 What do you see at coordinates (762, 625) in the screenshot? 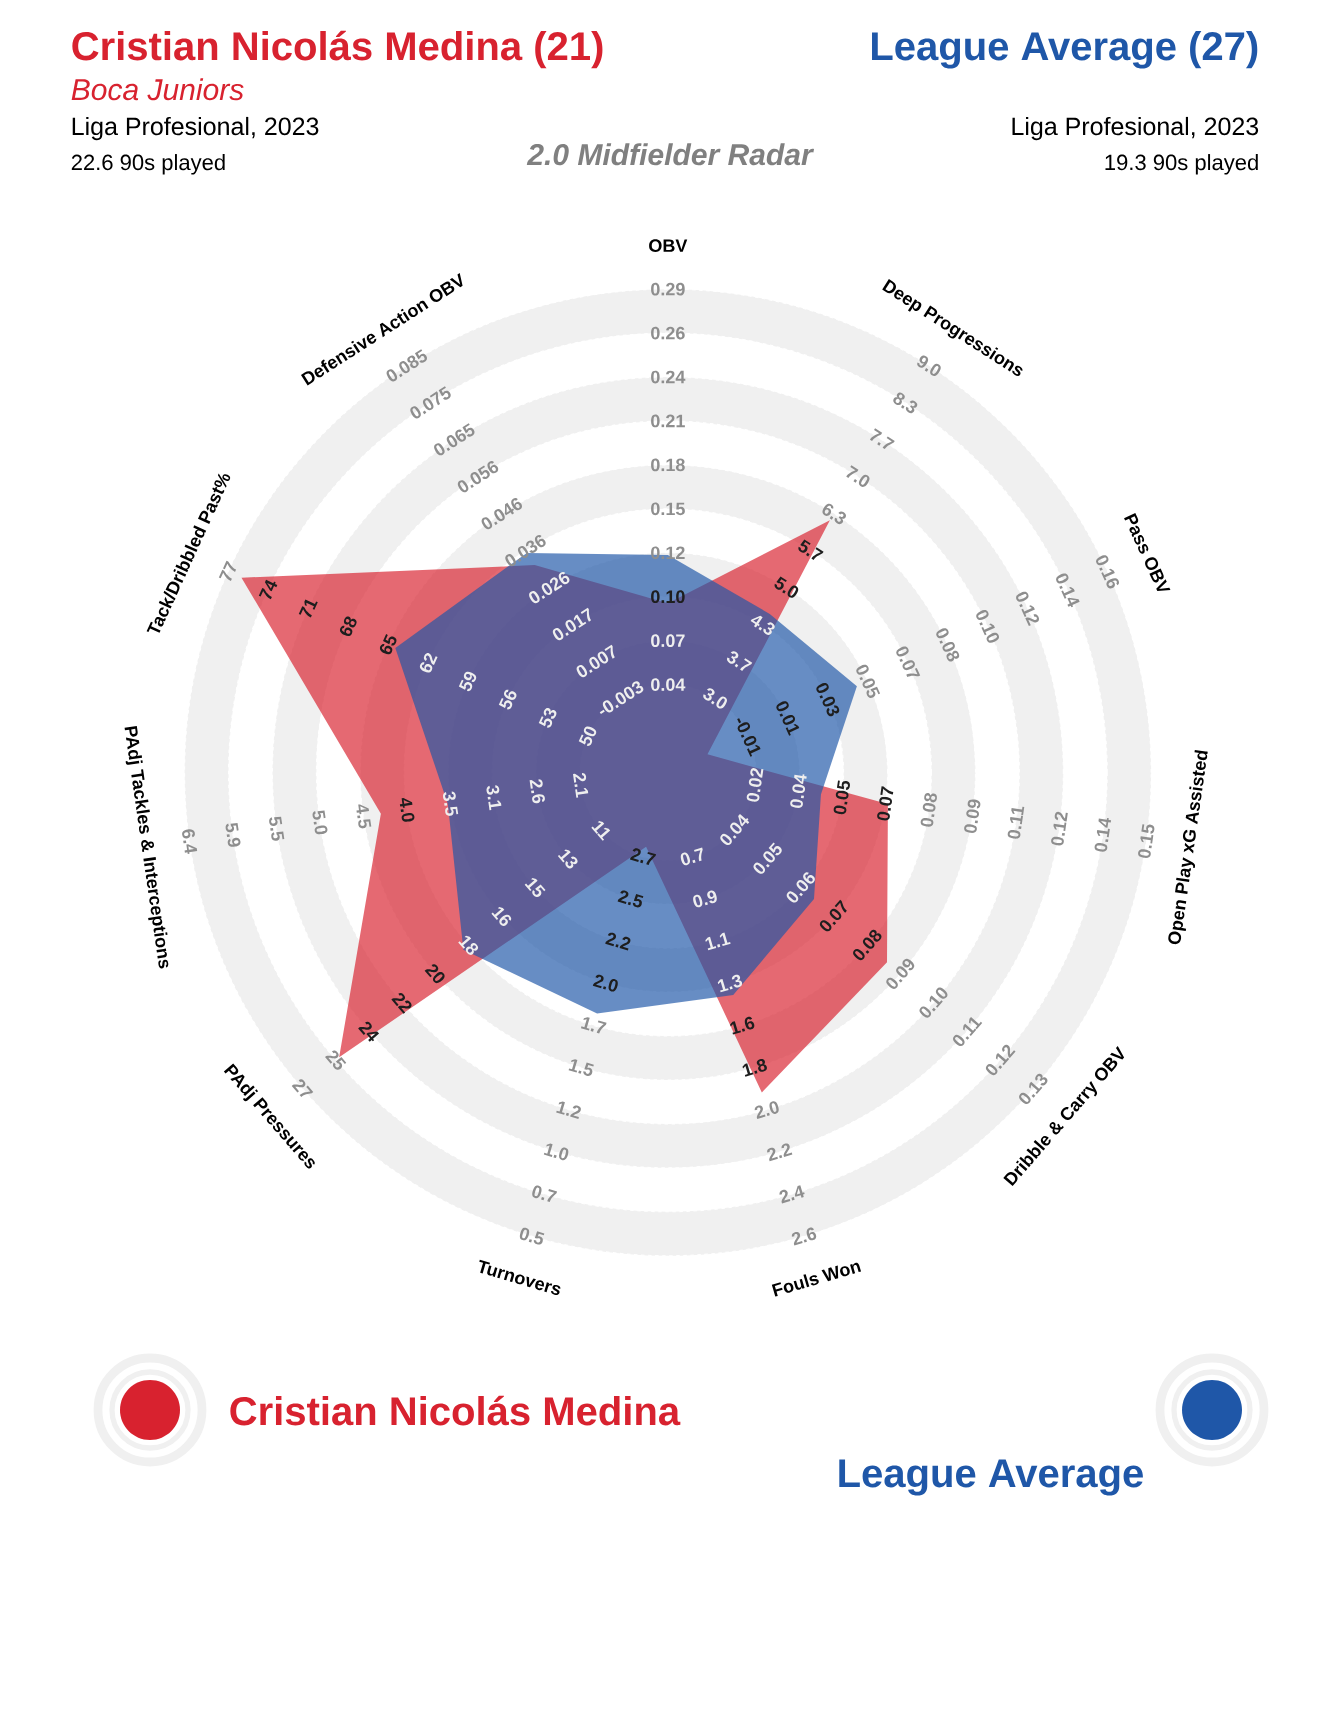
I see `text: 4.3` at bounding box center [762, 625].